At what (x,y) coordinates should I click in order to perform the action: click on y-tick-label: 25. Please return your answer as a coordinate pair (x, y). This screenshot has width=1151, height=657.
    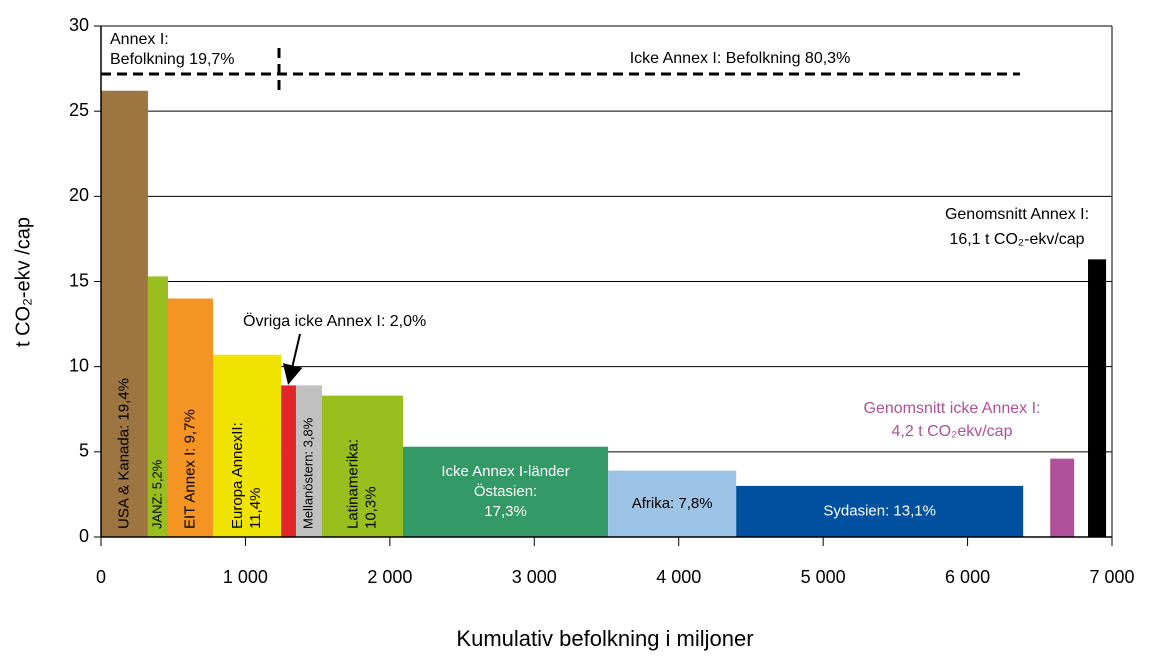
    Looking at the image, I should click on (79, 110).